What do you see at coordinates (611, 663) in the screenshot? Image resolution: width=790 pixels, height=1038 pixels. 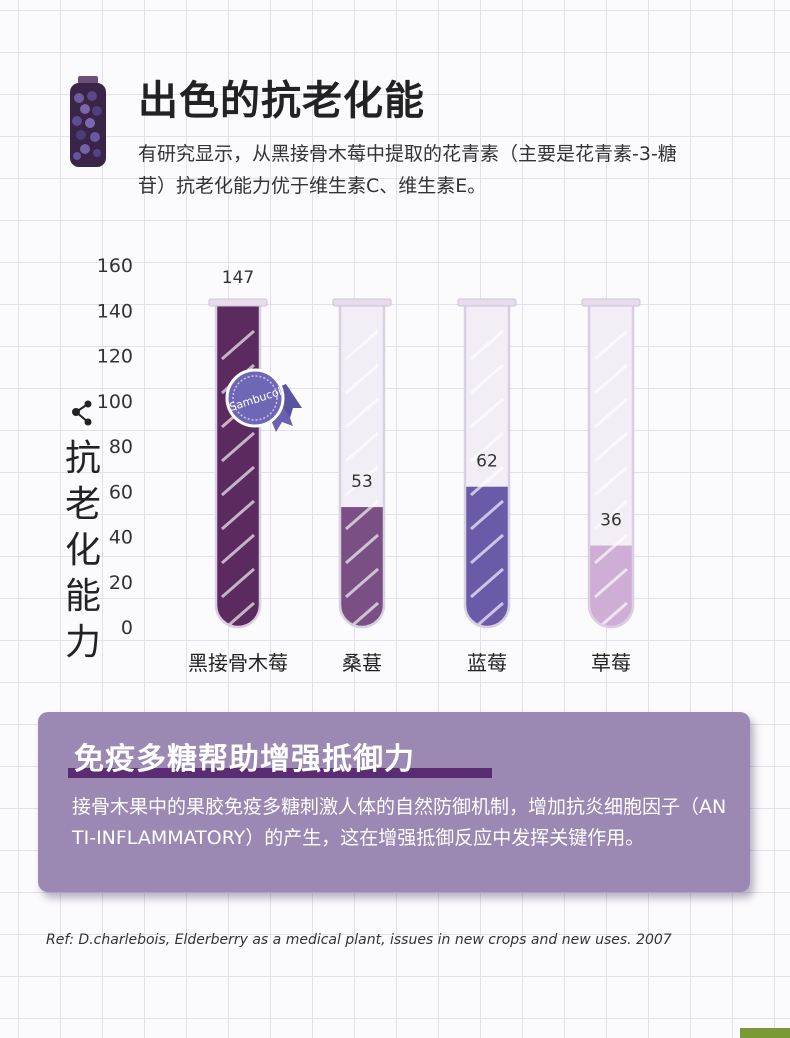 I see `x-tick-label: 草莓` at bounding box center [611, 663].